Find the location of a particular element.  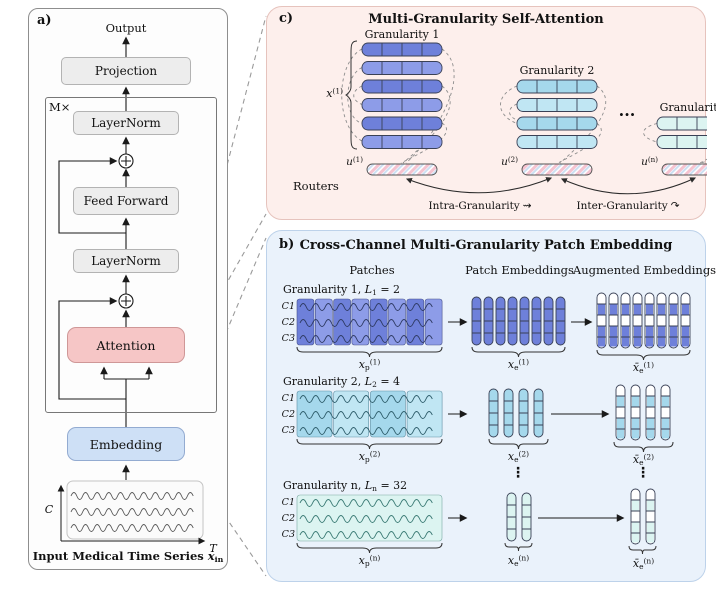

input-caption: Input Medical Time Series xin is located at coordinates (128, 556).